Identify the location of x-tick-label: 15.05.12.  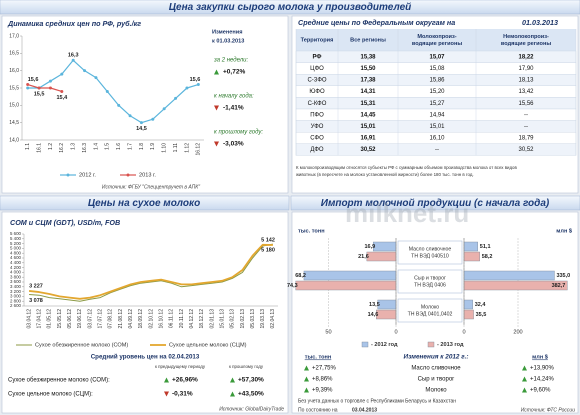
(60, 319).